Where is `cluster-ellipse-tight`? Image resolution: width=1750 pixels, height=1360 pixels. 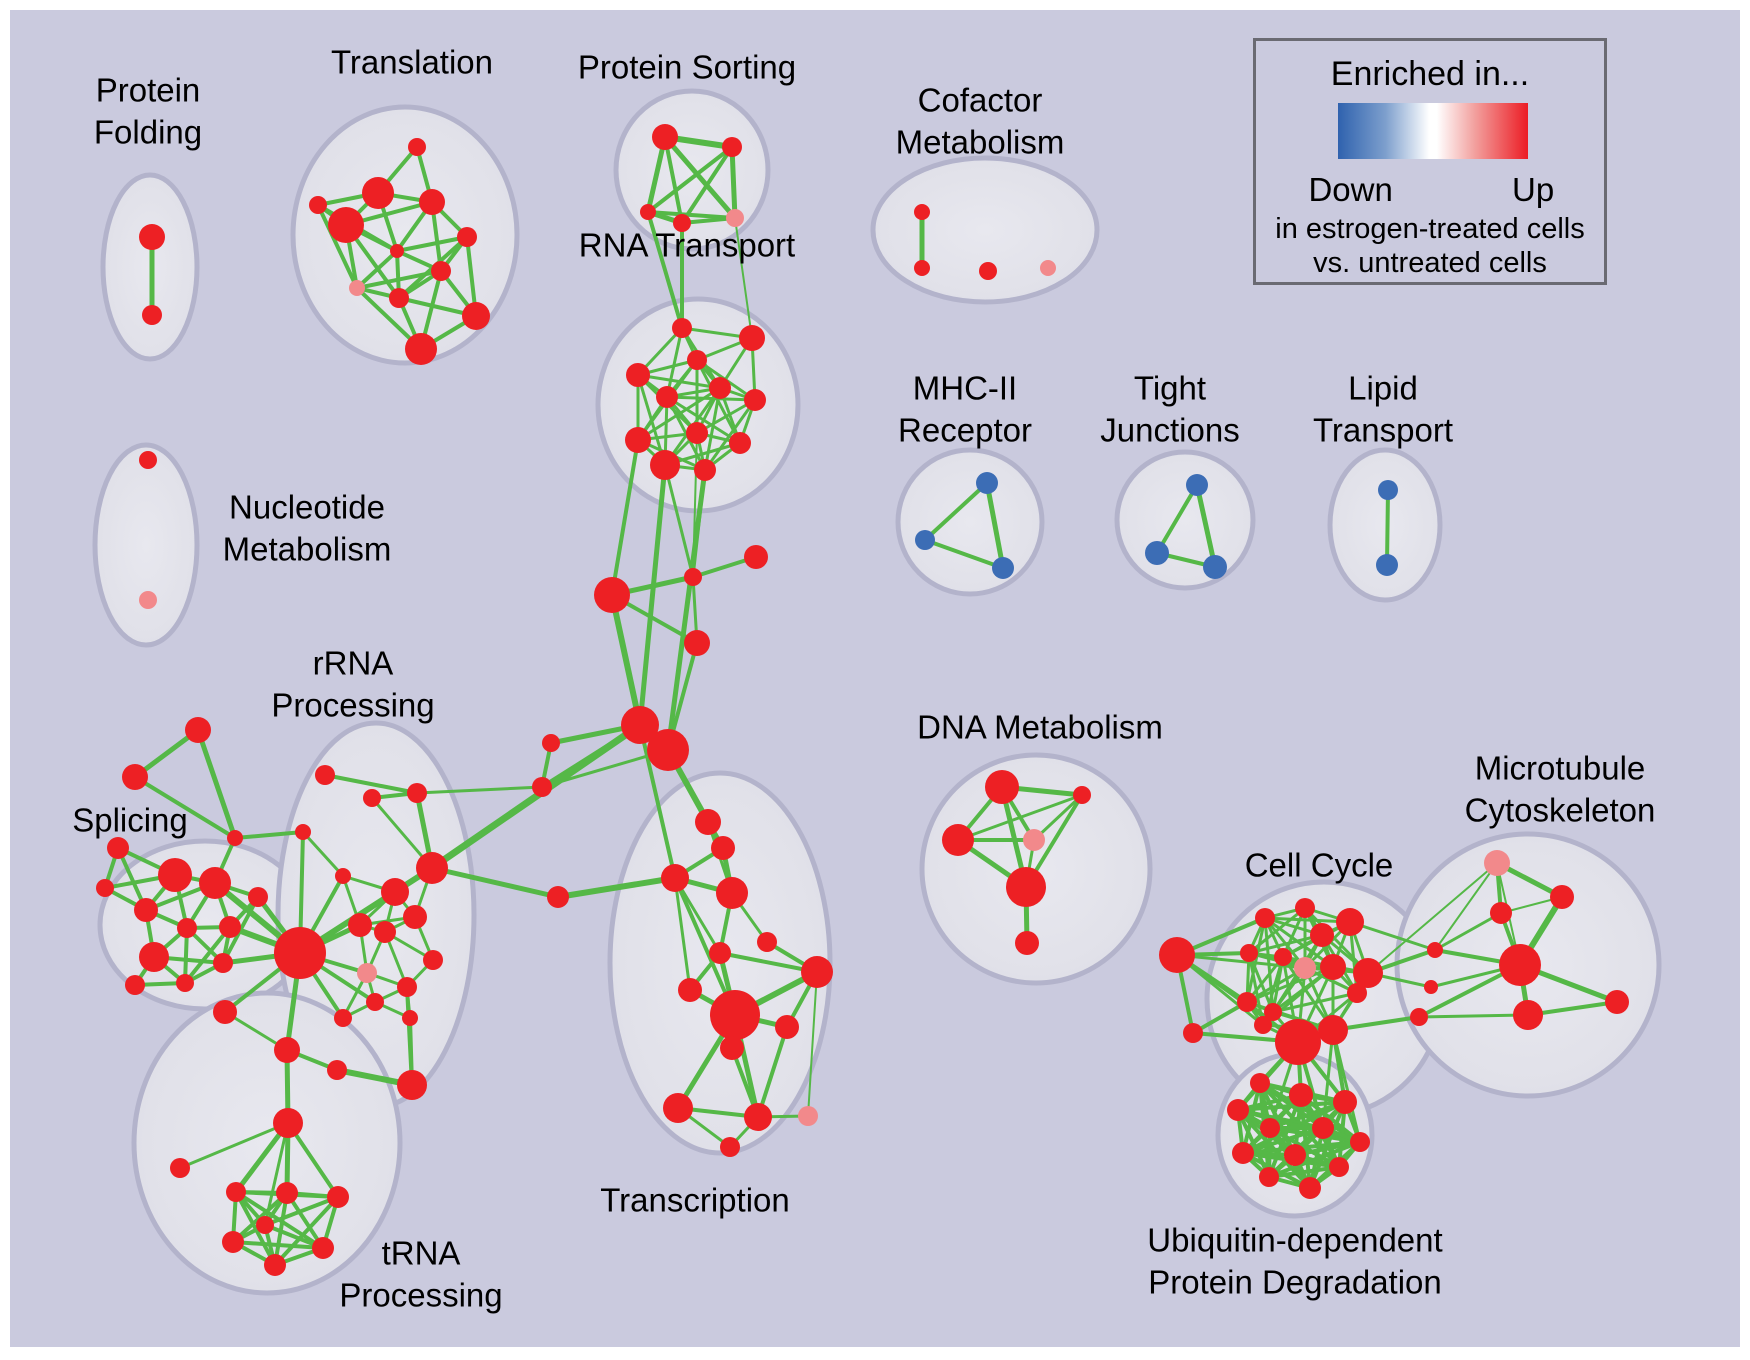 cluster-ellipse-tight is located at coordinates (1185, 520).